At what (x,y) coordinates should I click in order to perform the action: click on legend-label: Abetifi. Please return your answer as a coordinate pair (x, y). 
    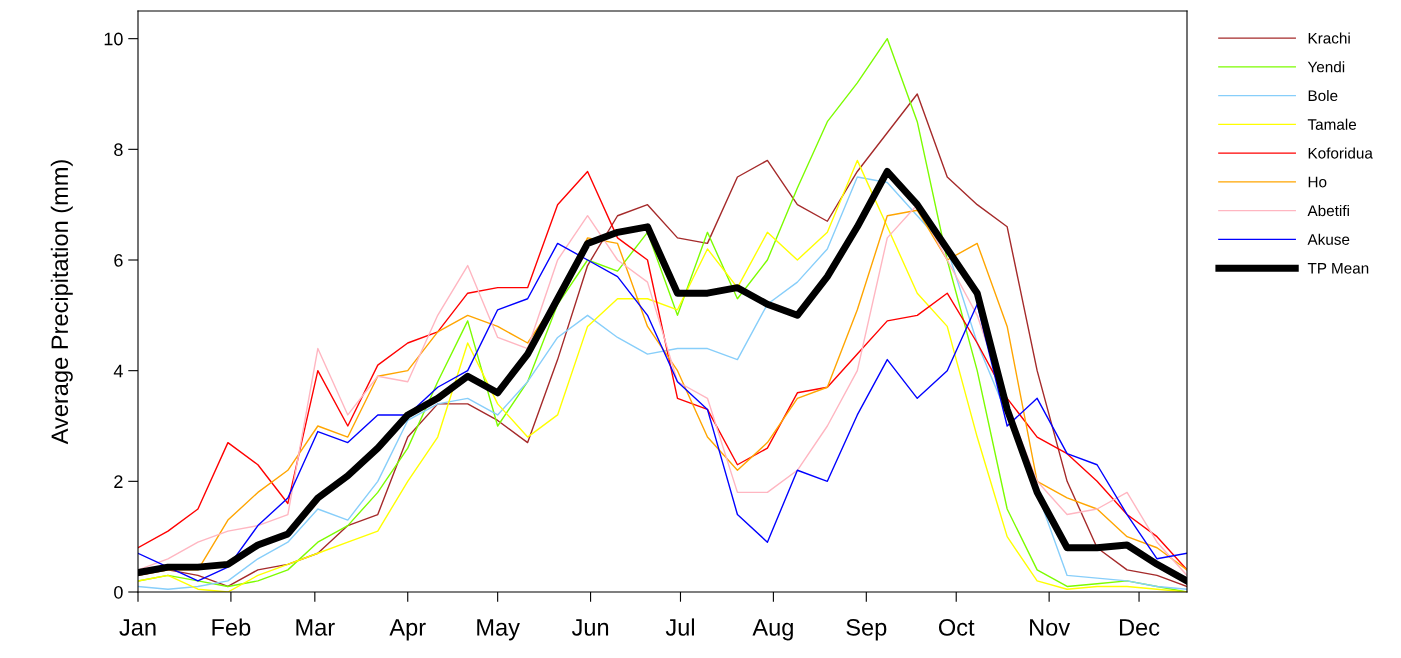
    Looking at the image, I should click on (1328, 210).